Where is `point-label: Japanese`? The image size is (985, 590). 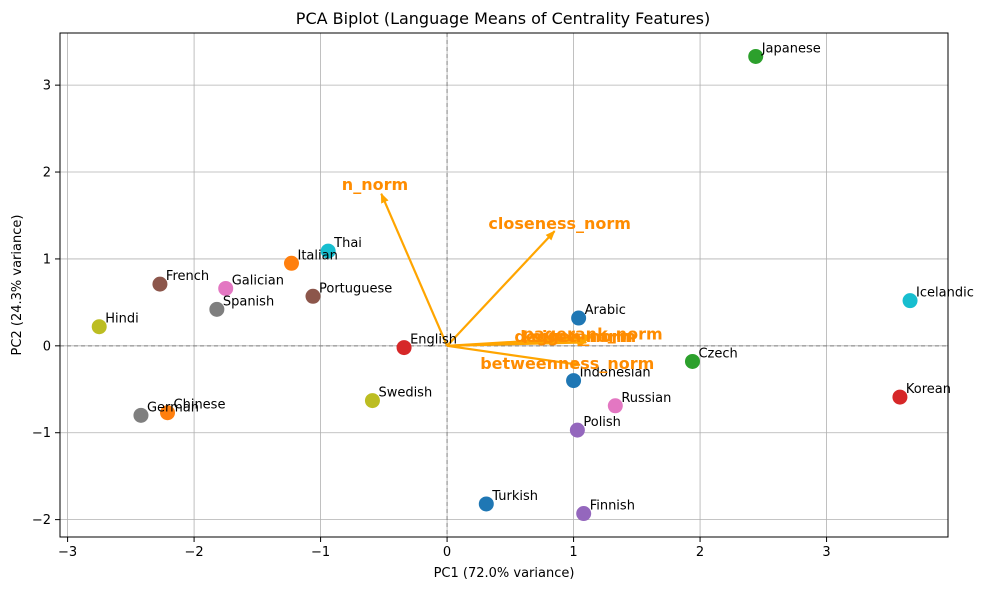 point-label: Japanese is located at coordinates (791, 48).